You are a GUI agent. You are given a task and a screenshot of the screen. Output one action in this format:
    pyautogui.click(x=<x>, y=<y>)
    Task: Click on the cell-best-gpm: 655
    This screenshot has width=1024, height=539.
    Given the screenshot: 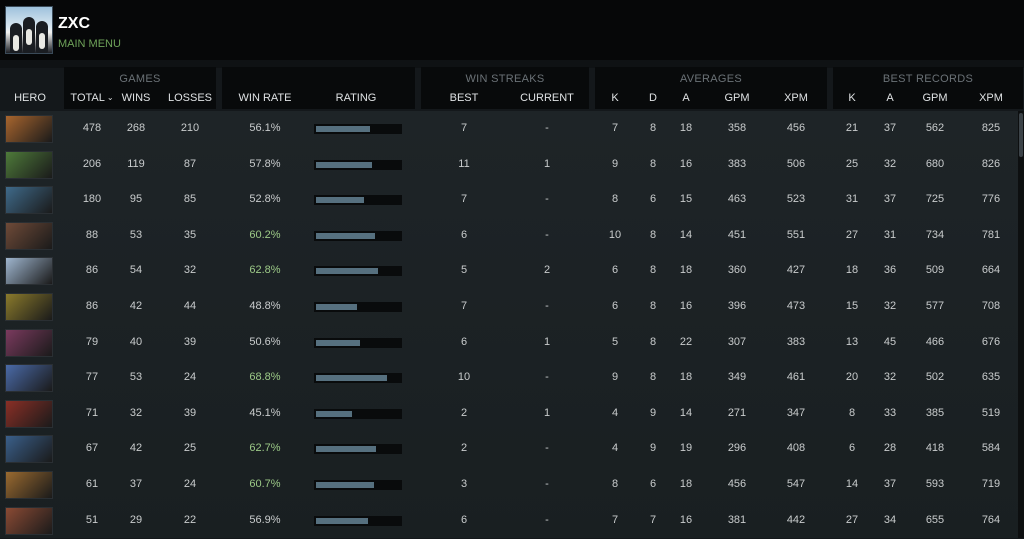 What is the action you would take?
    pyautogui.click(x=935, y=519)
    